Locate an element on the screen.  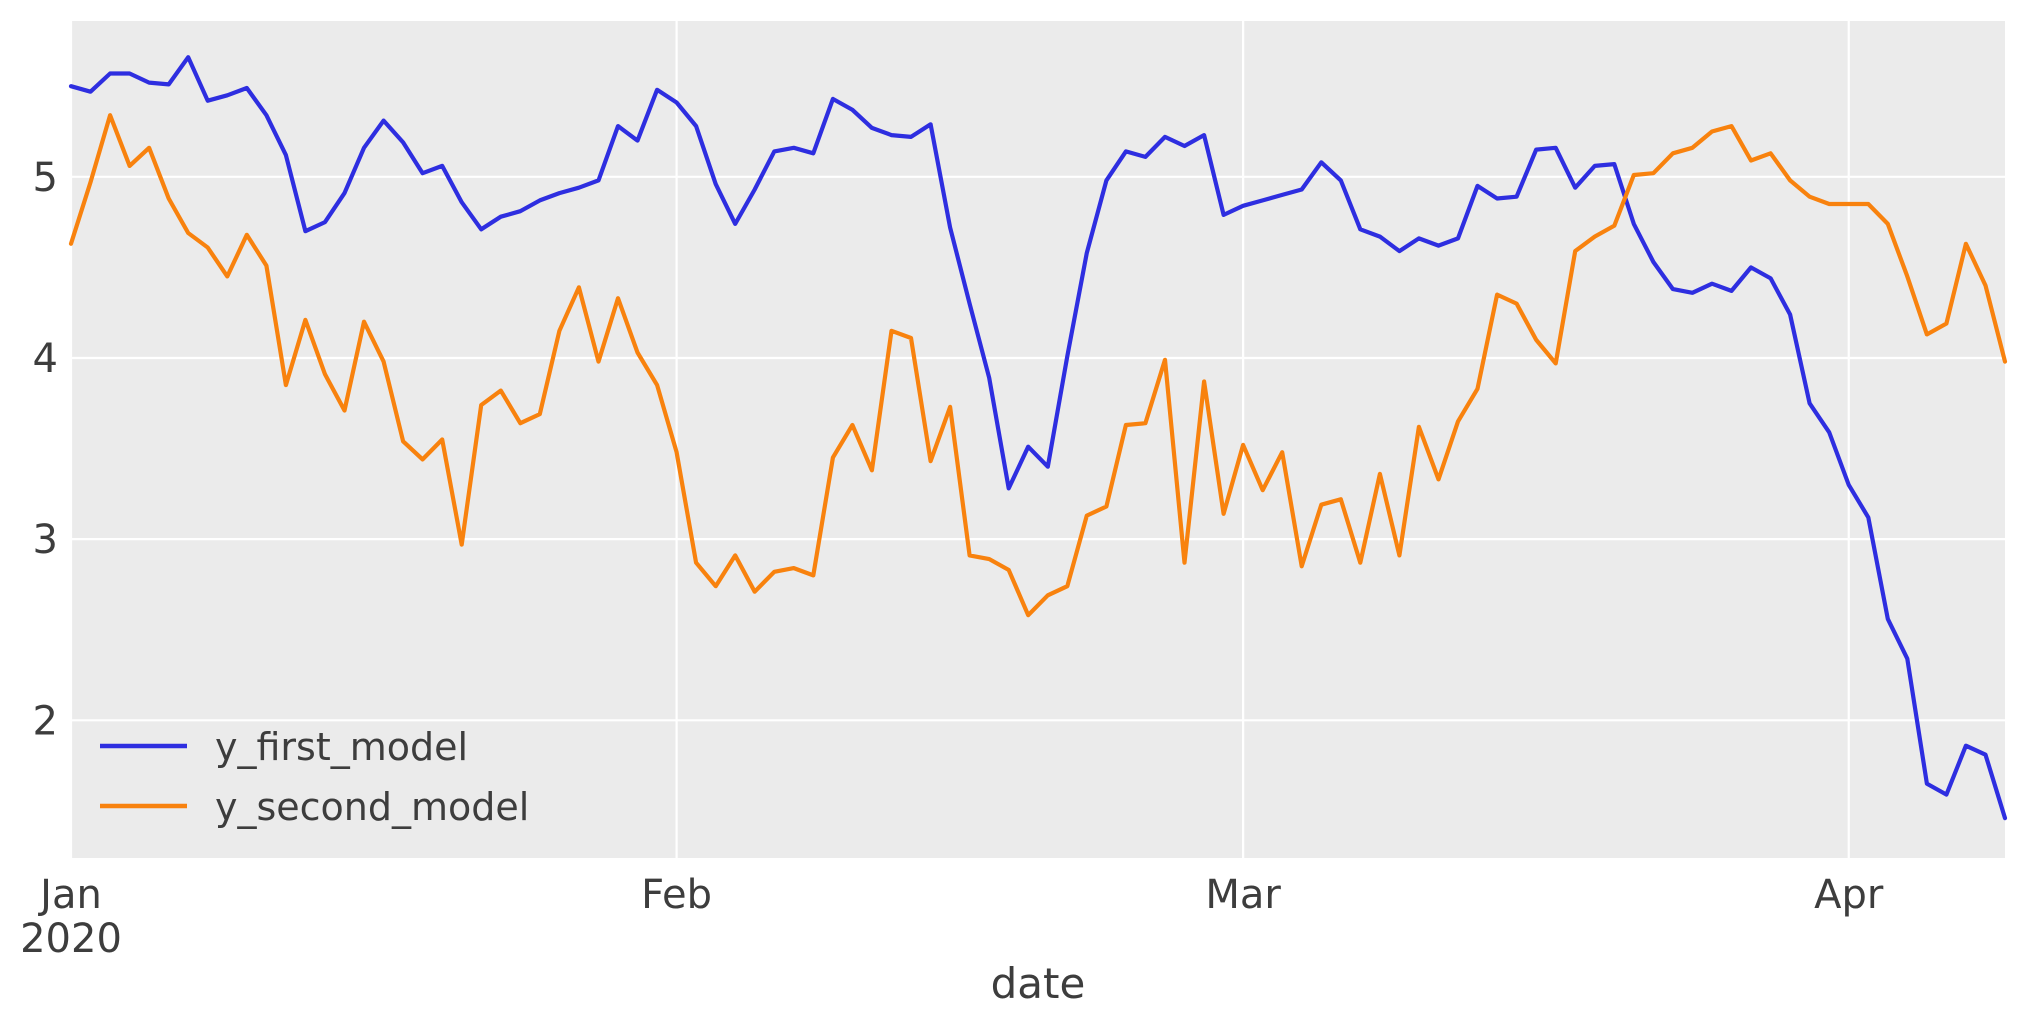
x-axis-title: date is located at coordinates (1038, 983).